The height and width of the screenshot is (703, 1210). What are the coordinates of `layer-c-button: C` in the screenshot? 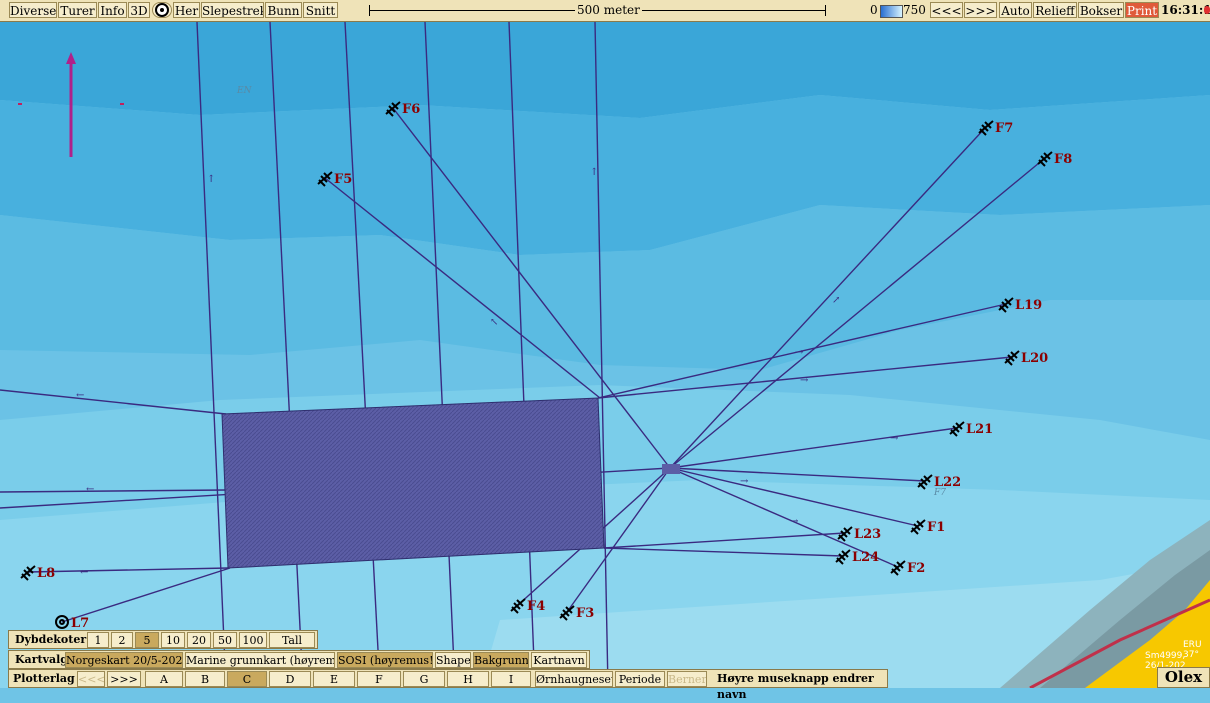 It's located at (247, 679).